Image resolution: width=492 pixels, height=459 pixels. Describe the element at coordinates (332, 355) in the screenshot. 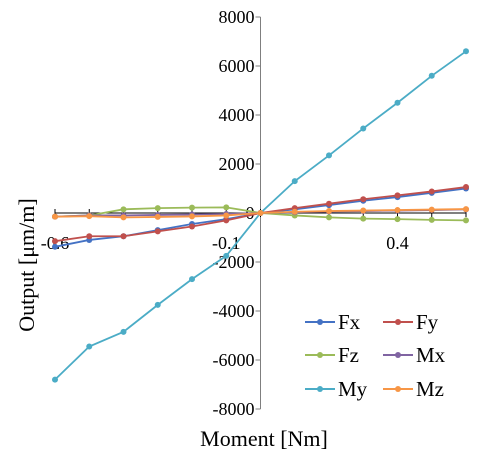

I see `legend-item-fz: Fz` at that location.